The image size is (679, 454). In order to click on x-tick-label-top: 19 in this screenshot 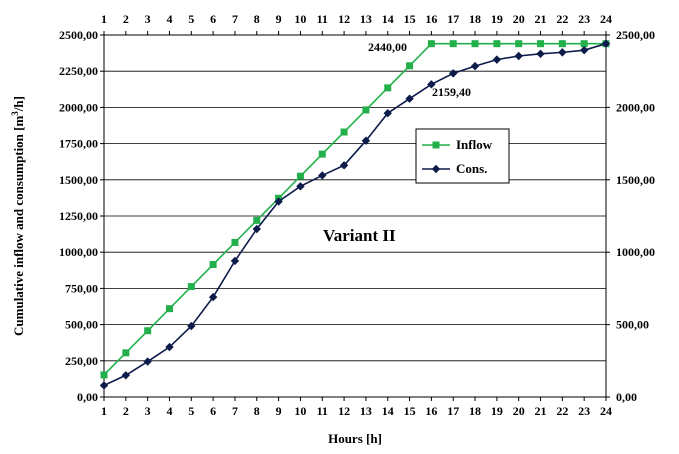, I will do `click(497, 19)`.